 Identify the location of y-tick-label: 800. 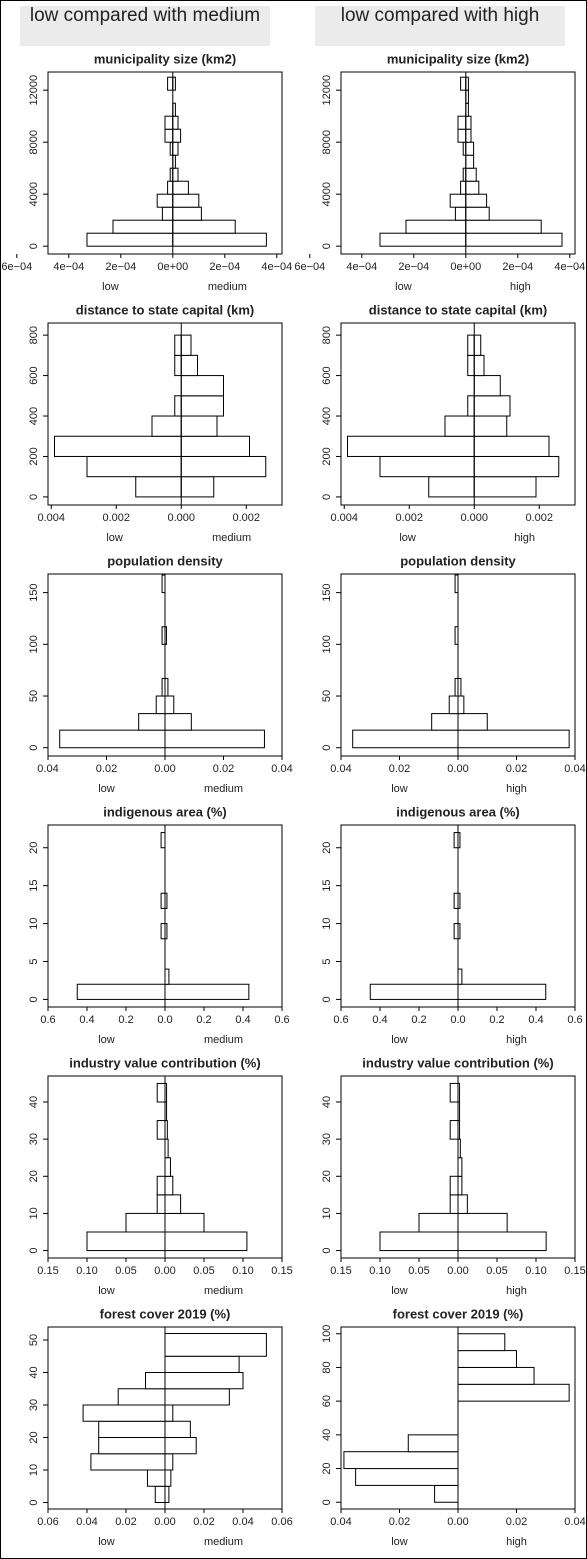
(327, 335).